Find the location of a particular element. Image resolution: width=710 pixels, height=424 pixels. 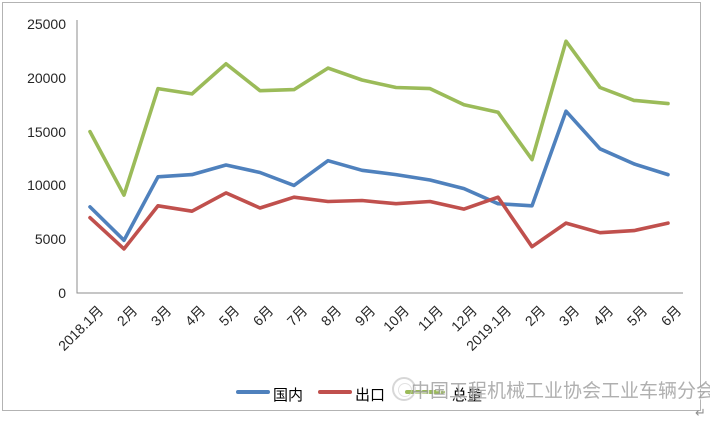

y-tick-label: 15000 is located at coordinates (46, 131).